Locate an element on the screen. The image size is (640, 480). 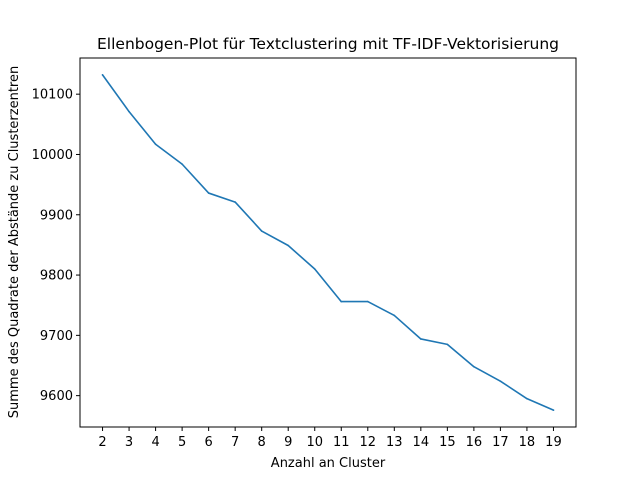
y-tick-label: 9800 is located at coordinates (56, 276).